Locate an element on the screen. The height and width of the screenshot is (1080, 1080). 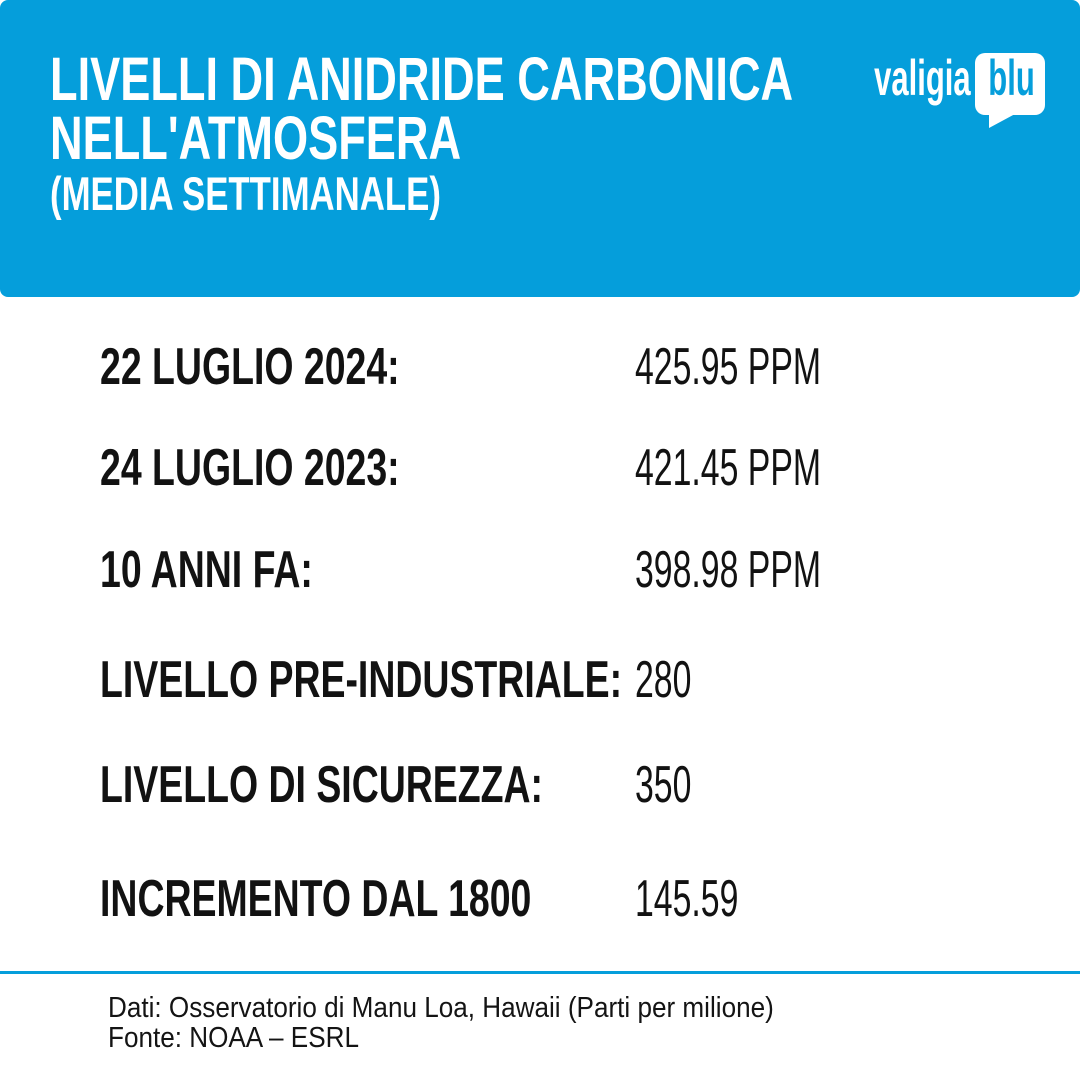
data-row: 24 LUGLIO 2023: 421.45 PPM is located at coordinates (540, 468).